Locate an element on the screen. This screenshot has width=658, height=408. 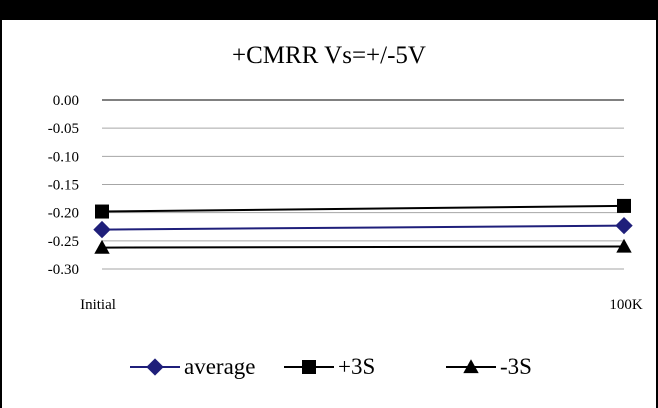
top-bar is located at coordinates (329, 9).